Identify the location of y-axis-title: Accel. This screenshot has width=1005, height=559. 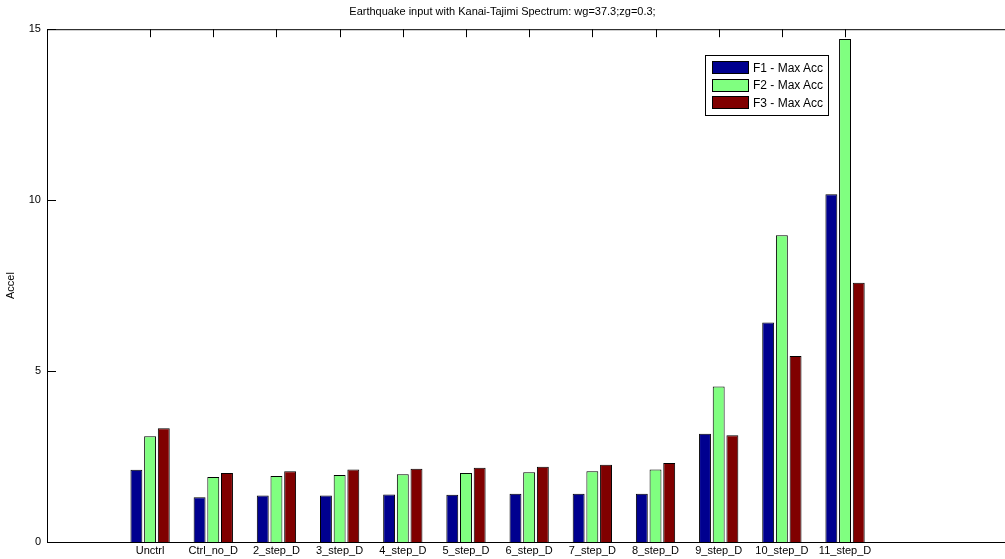
(9, 286).